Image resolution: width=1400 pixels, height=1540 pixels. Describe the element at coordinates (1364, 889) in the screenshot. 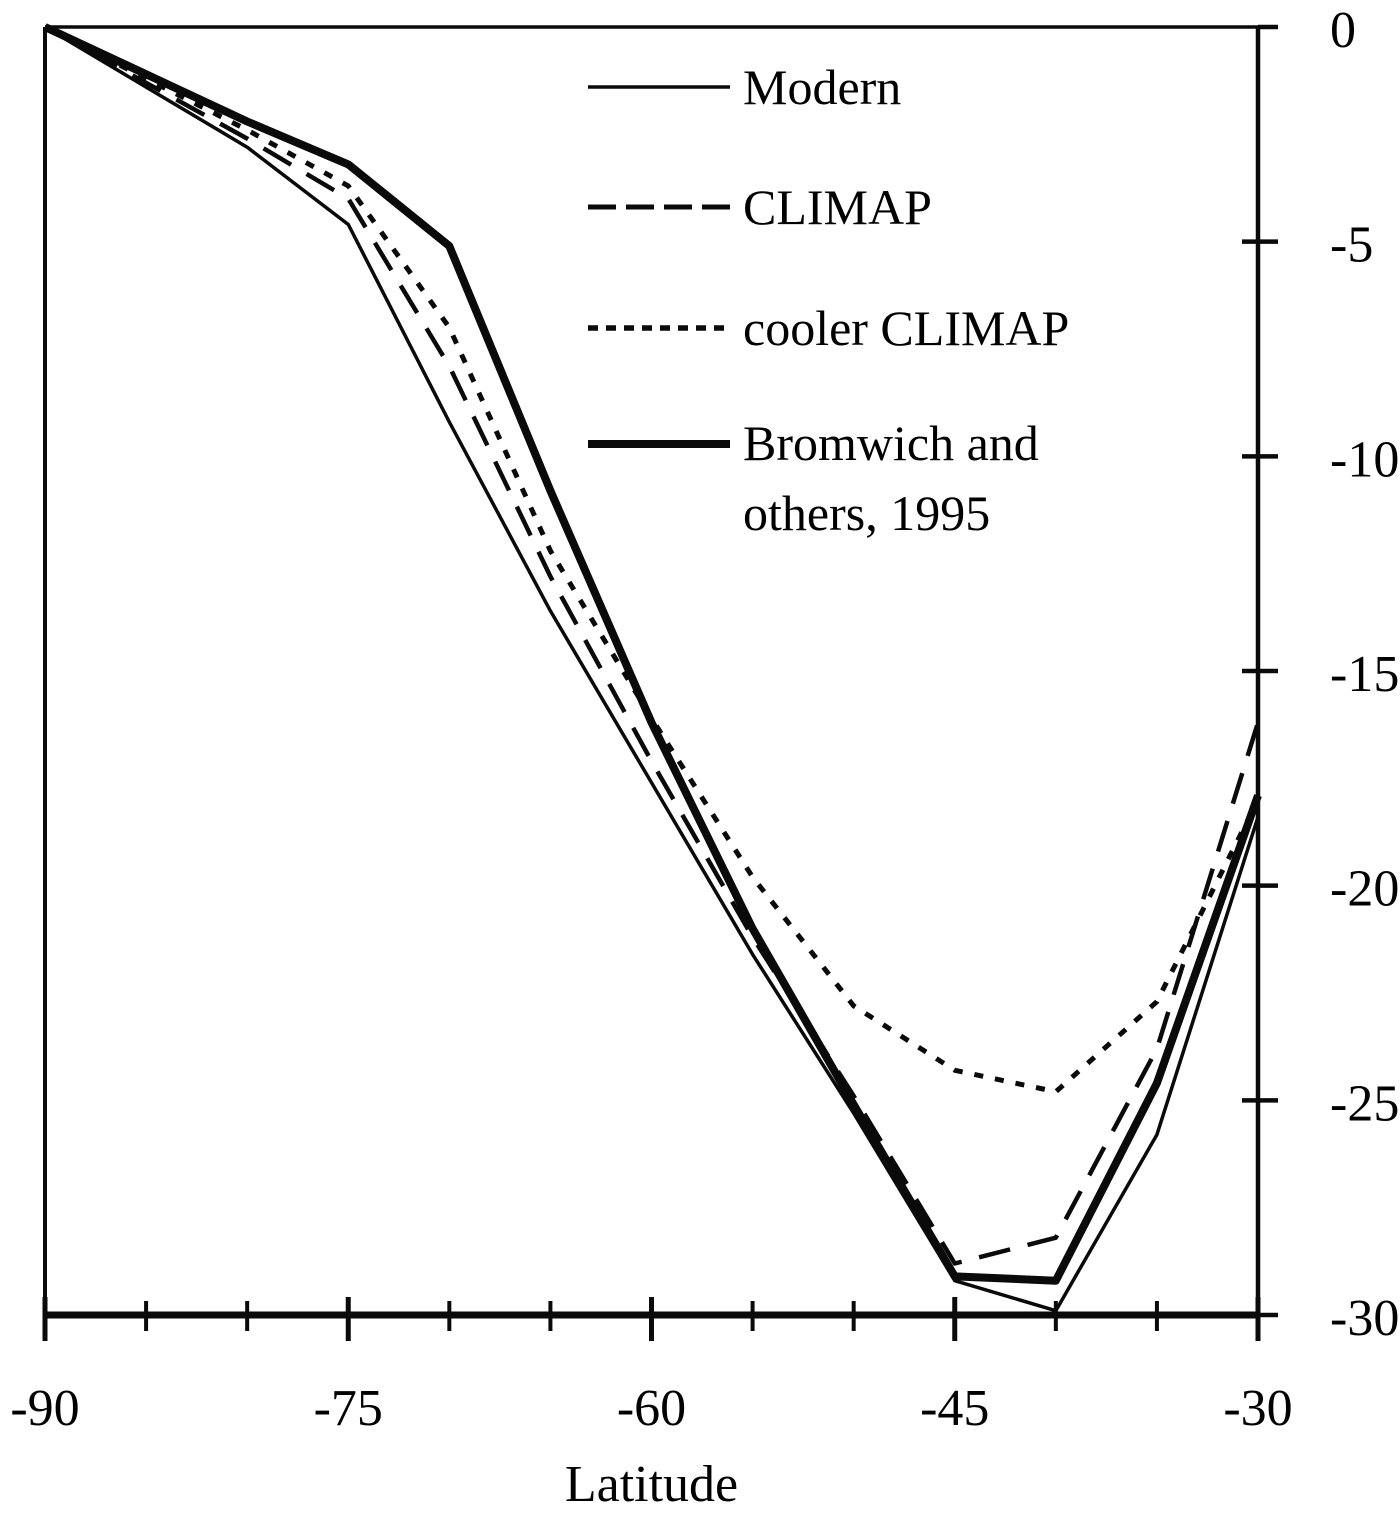

I see `y-tick-label: -20` at that location.